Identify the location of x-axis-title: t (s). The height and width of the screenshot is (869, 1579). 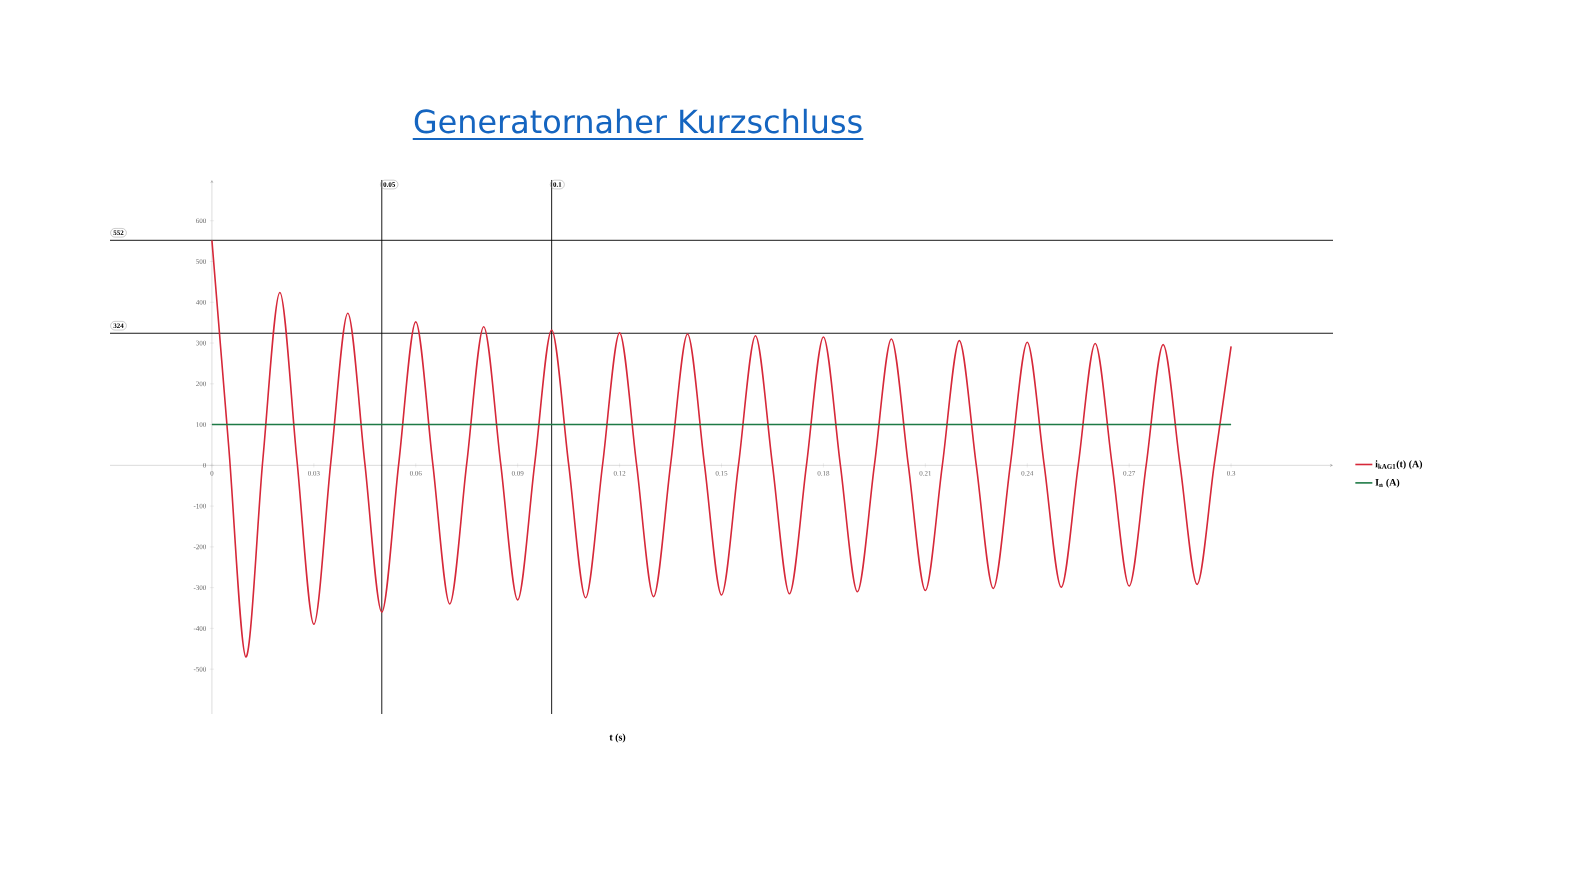
(617, 738).